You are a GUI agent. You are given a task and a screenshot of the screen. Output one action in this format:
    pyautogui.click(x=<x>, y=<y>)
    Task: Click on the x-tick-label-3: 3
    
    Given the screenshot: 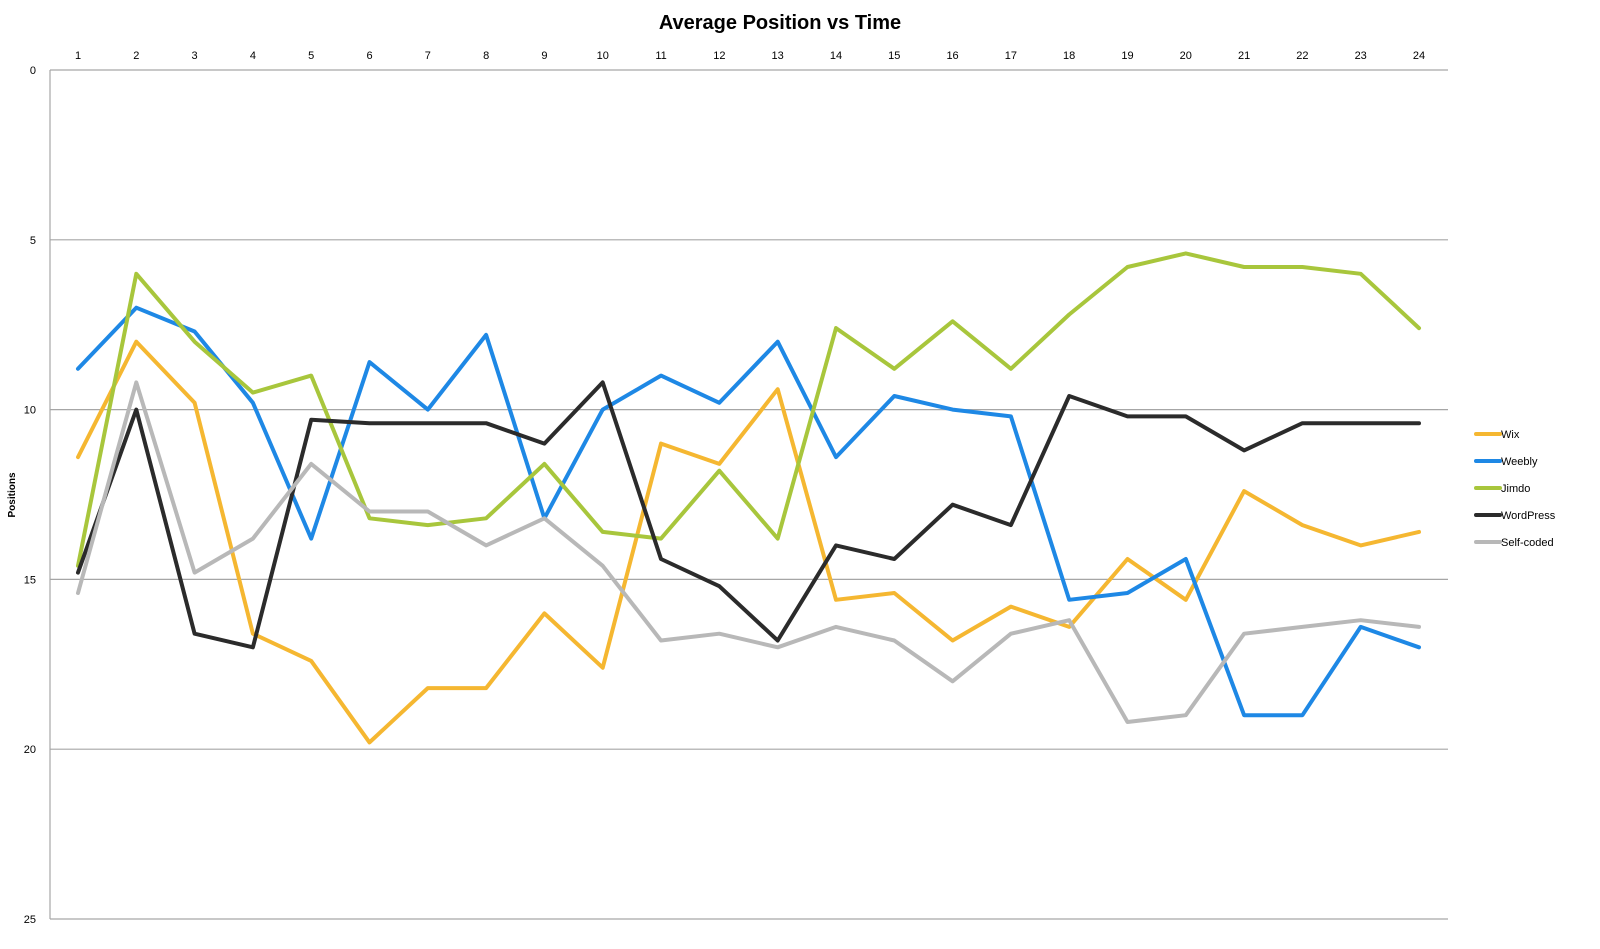 What is the action you would take?
    pyautogui.click(x=195, y=56)
    